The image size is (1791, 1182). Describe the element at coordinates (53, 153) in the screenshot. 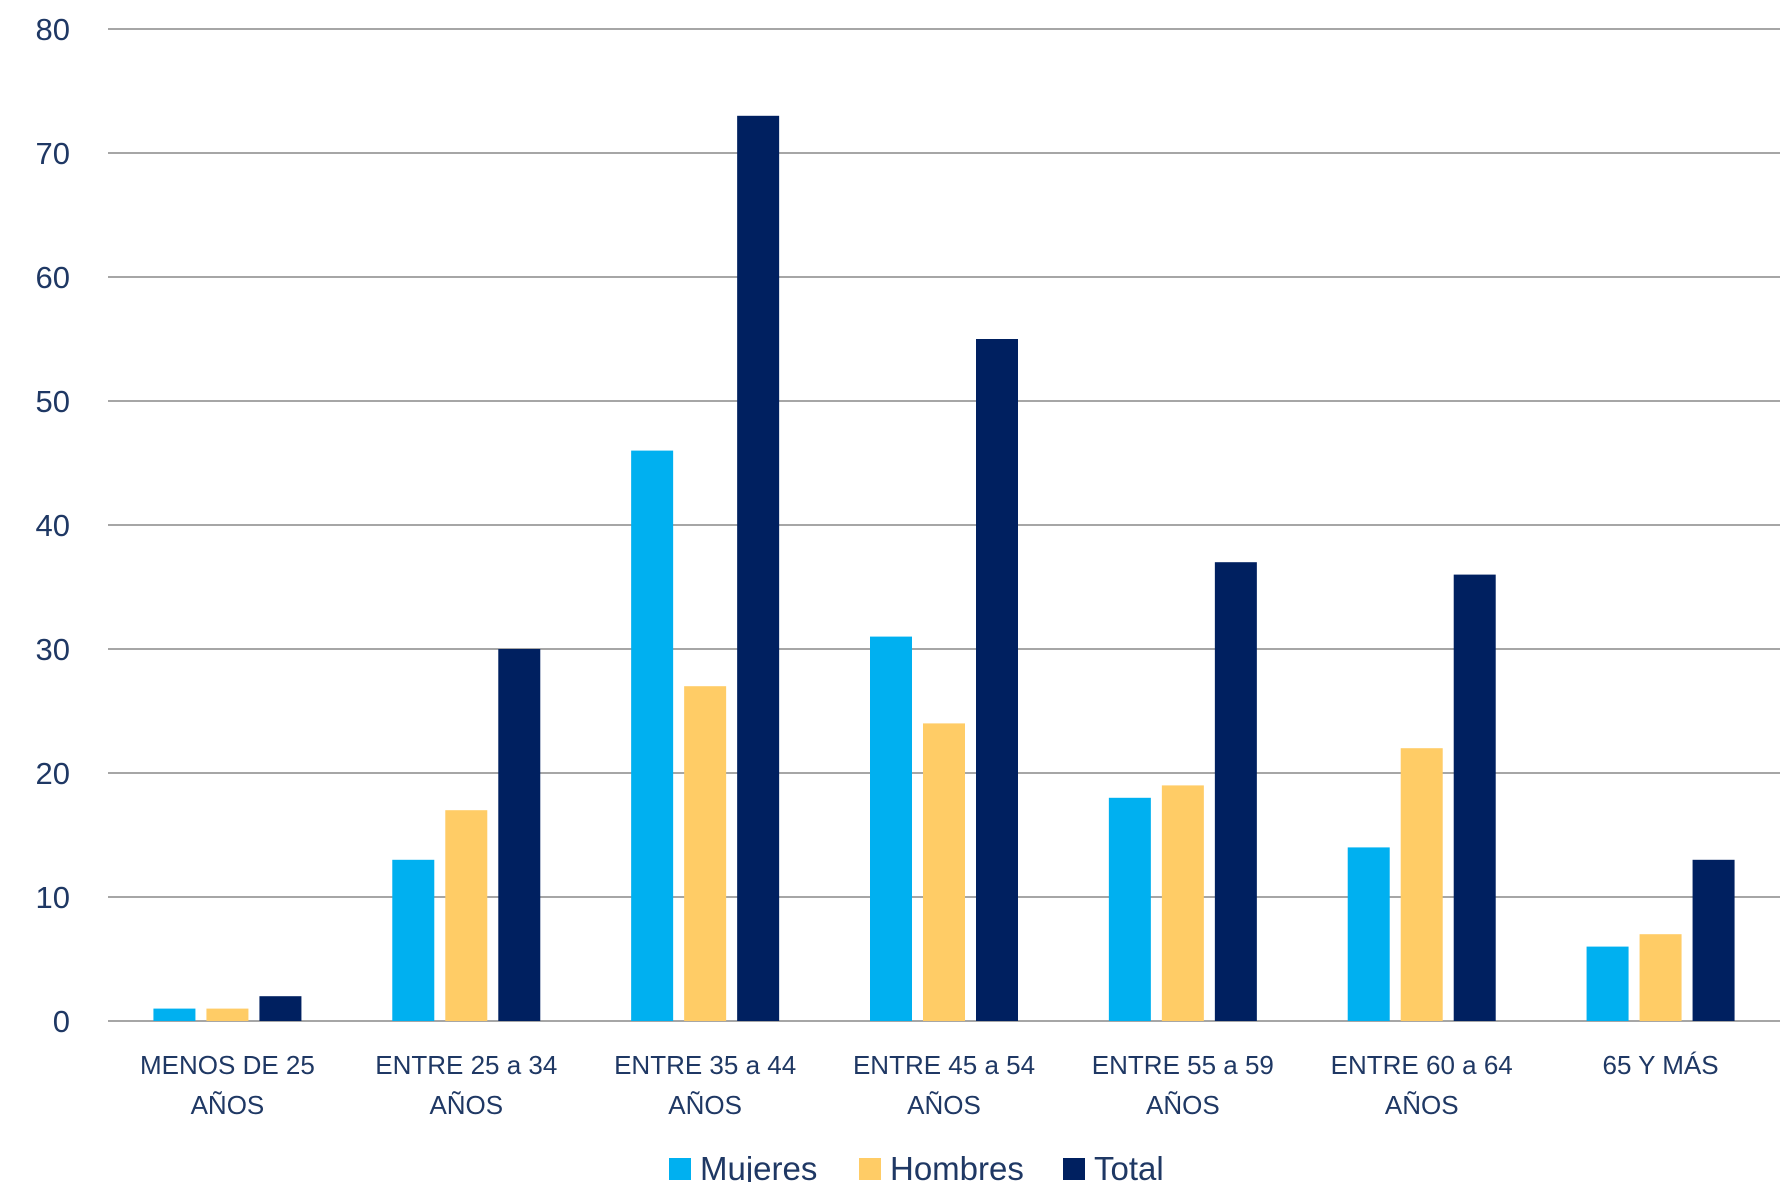

I see `y-tick-label: 70` at that location.